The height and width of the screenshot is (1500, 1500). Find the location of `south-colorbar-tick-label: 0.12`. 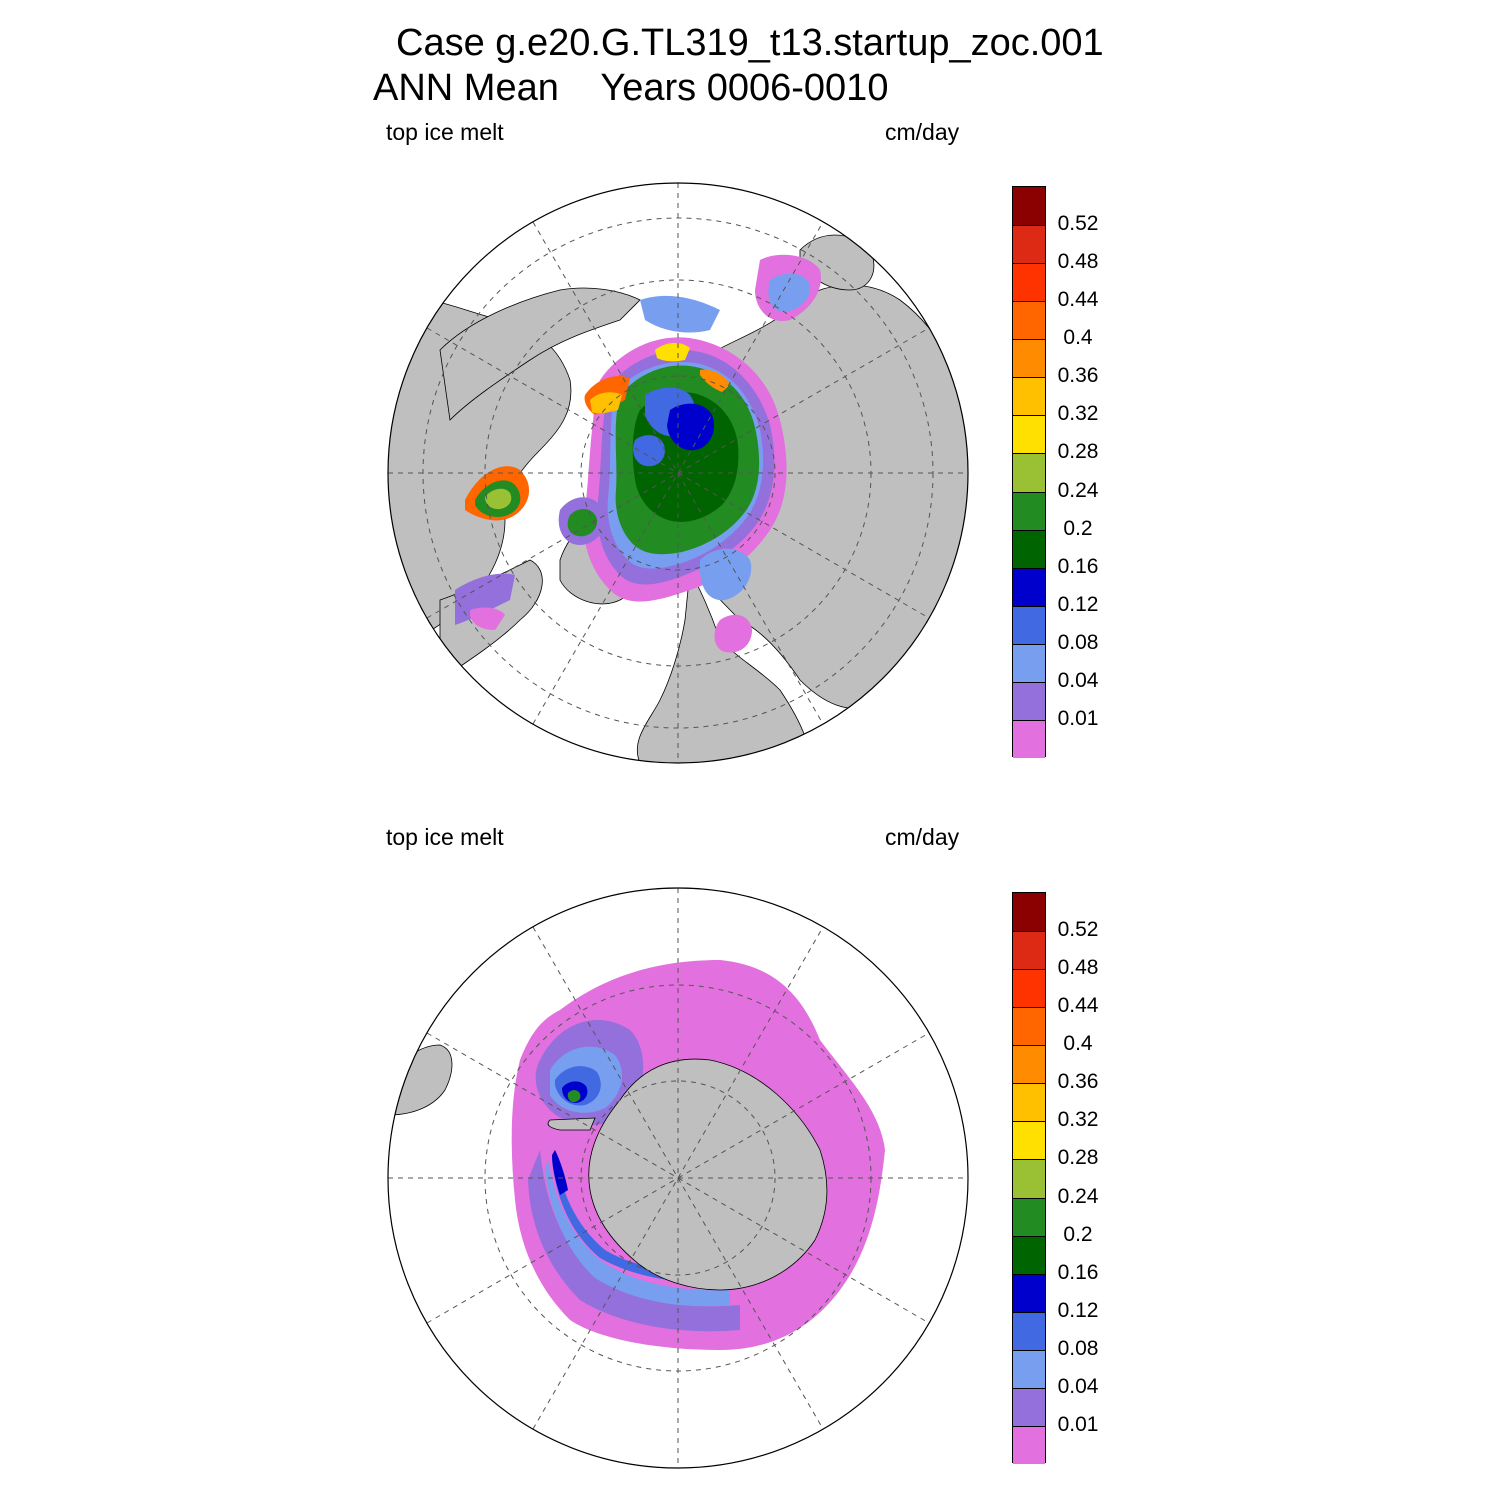

south-colorbar-tick-label: 0.12 is located at coordinates (1078, 1310).